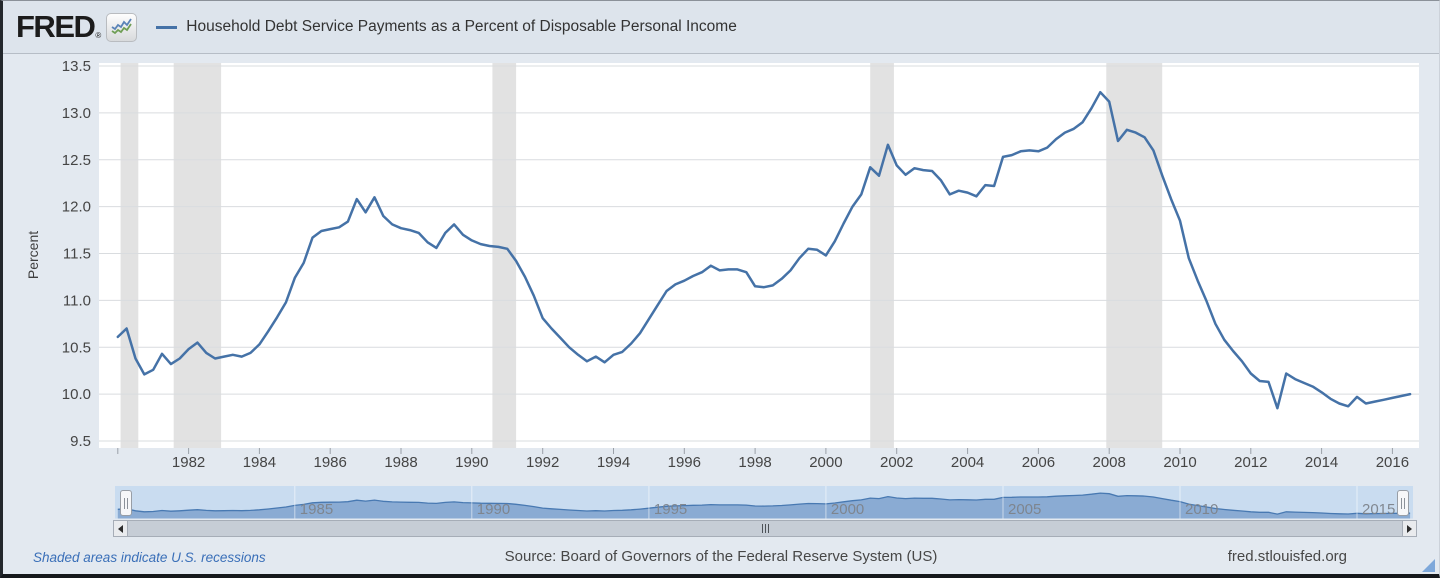  What do you see at coordinates (188, 462) in the screenshot?
I see `x-tick-label: 1982` at bounding box center [188, 462].